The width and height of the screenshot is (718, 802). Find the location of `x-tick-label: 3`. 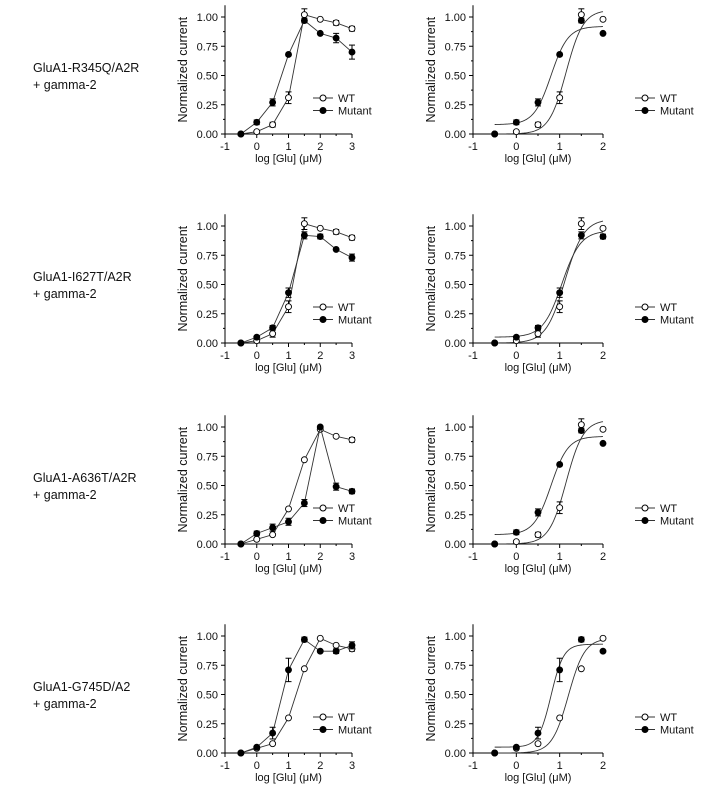

x-tick-label: 3 is located at coordinates (352, 356).